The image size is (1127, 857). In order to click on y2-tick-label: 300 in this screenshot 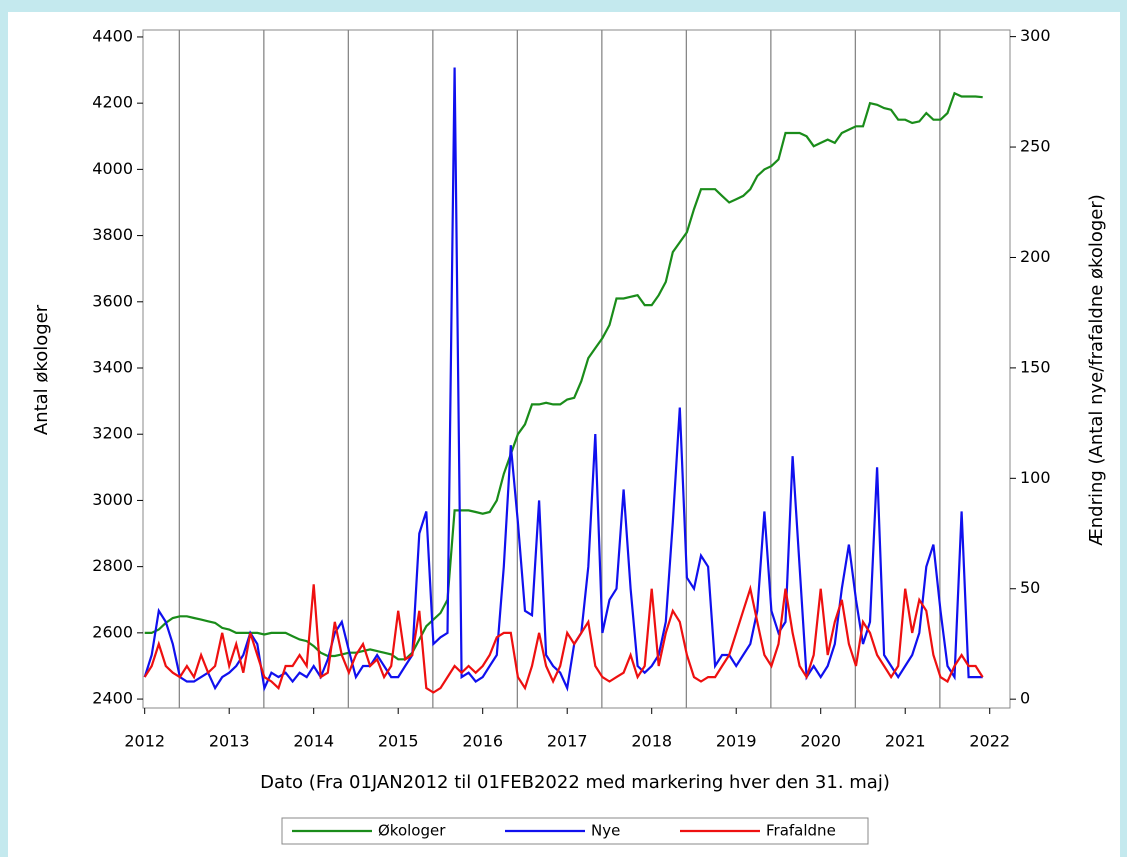, I will do `click(1035, 35)`.